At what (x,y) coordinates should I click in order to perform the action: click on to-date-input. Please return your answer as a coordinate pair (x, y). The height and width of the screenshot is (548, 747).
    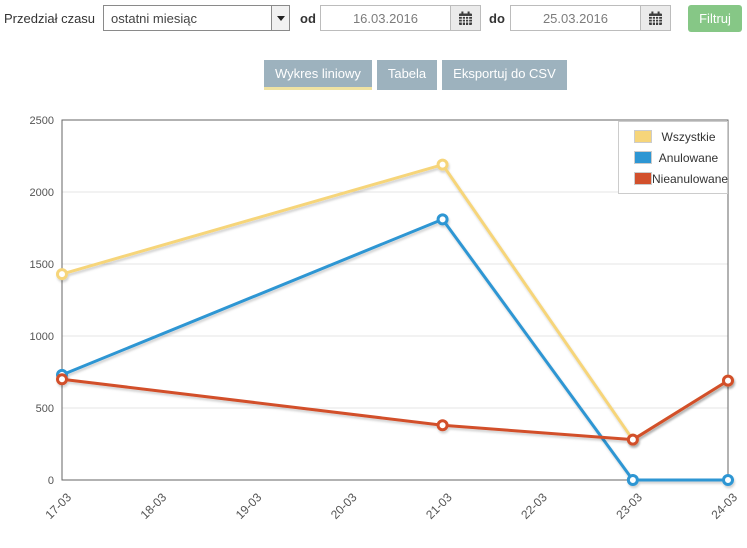
    Looking at the image, I should click on (575, 18).